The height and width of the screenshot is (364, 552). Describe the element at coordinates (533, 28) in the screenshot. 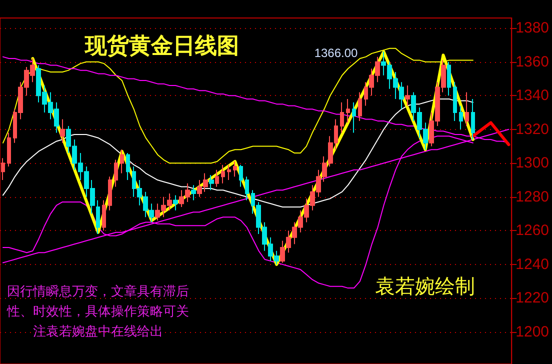

I see `y-tick-label: 1380` at that location.